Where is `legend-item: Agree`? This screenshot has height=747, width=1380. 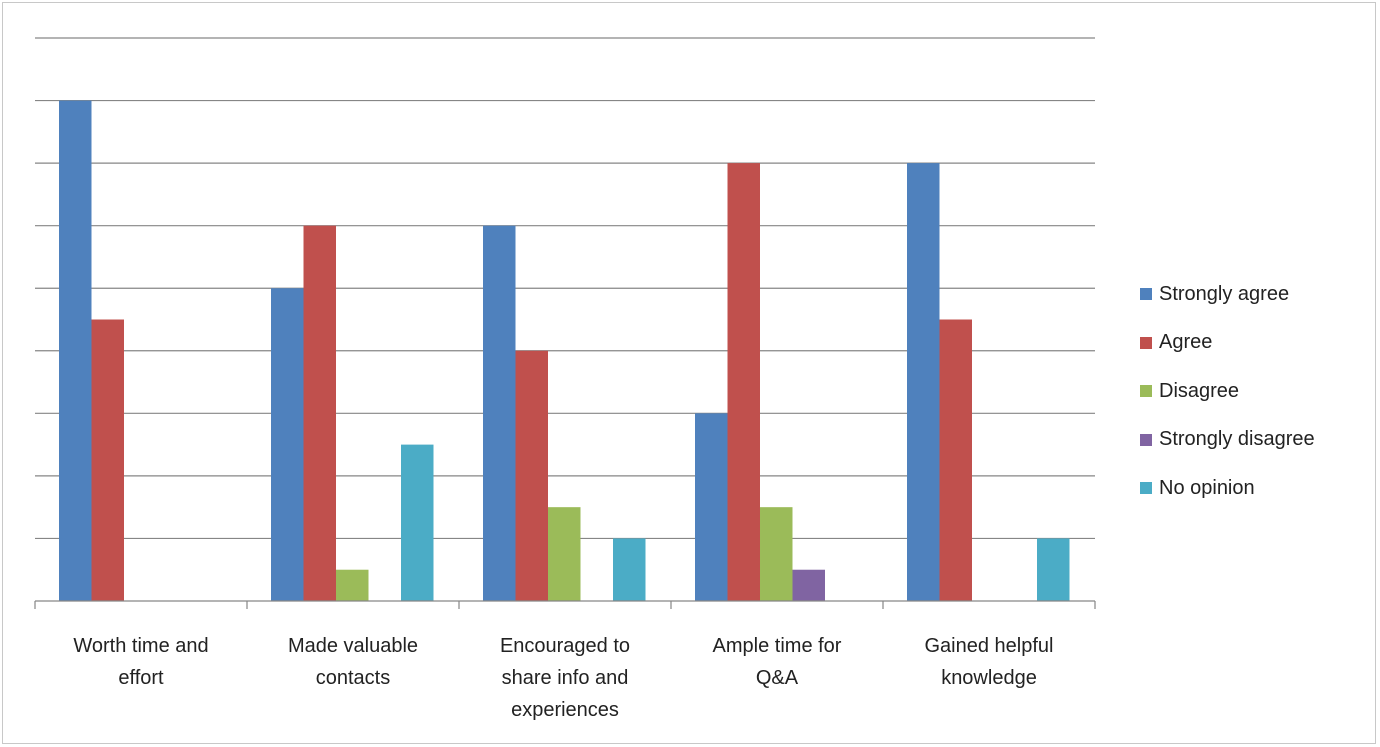
legend-item: Agree is located at coordinates (1227, 343).